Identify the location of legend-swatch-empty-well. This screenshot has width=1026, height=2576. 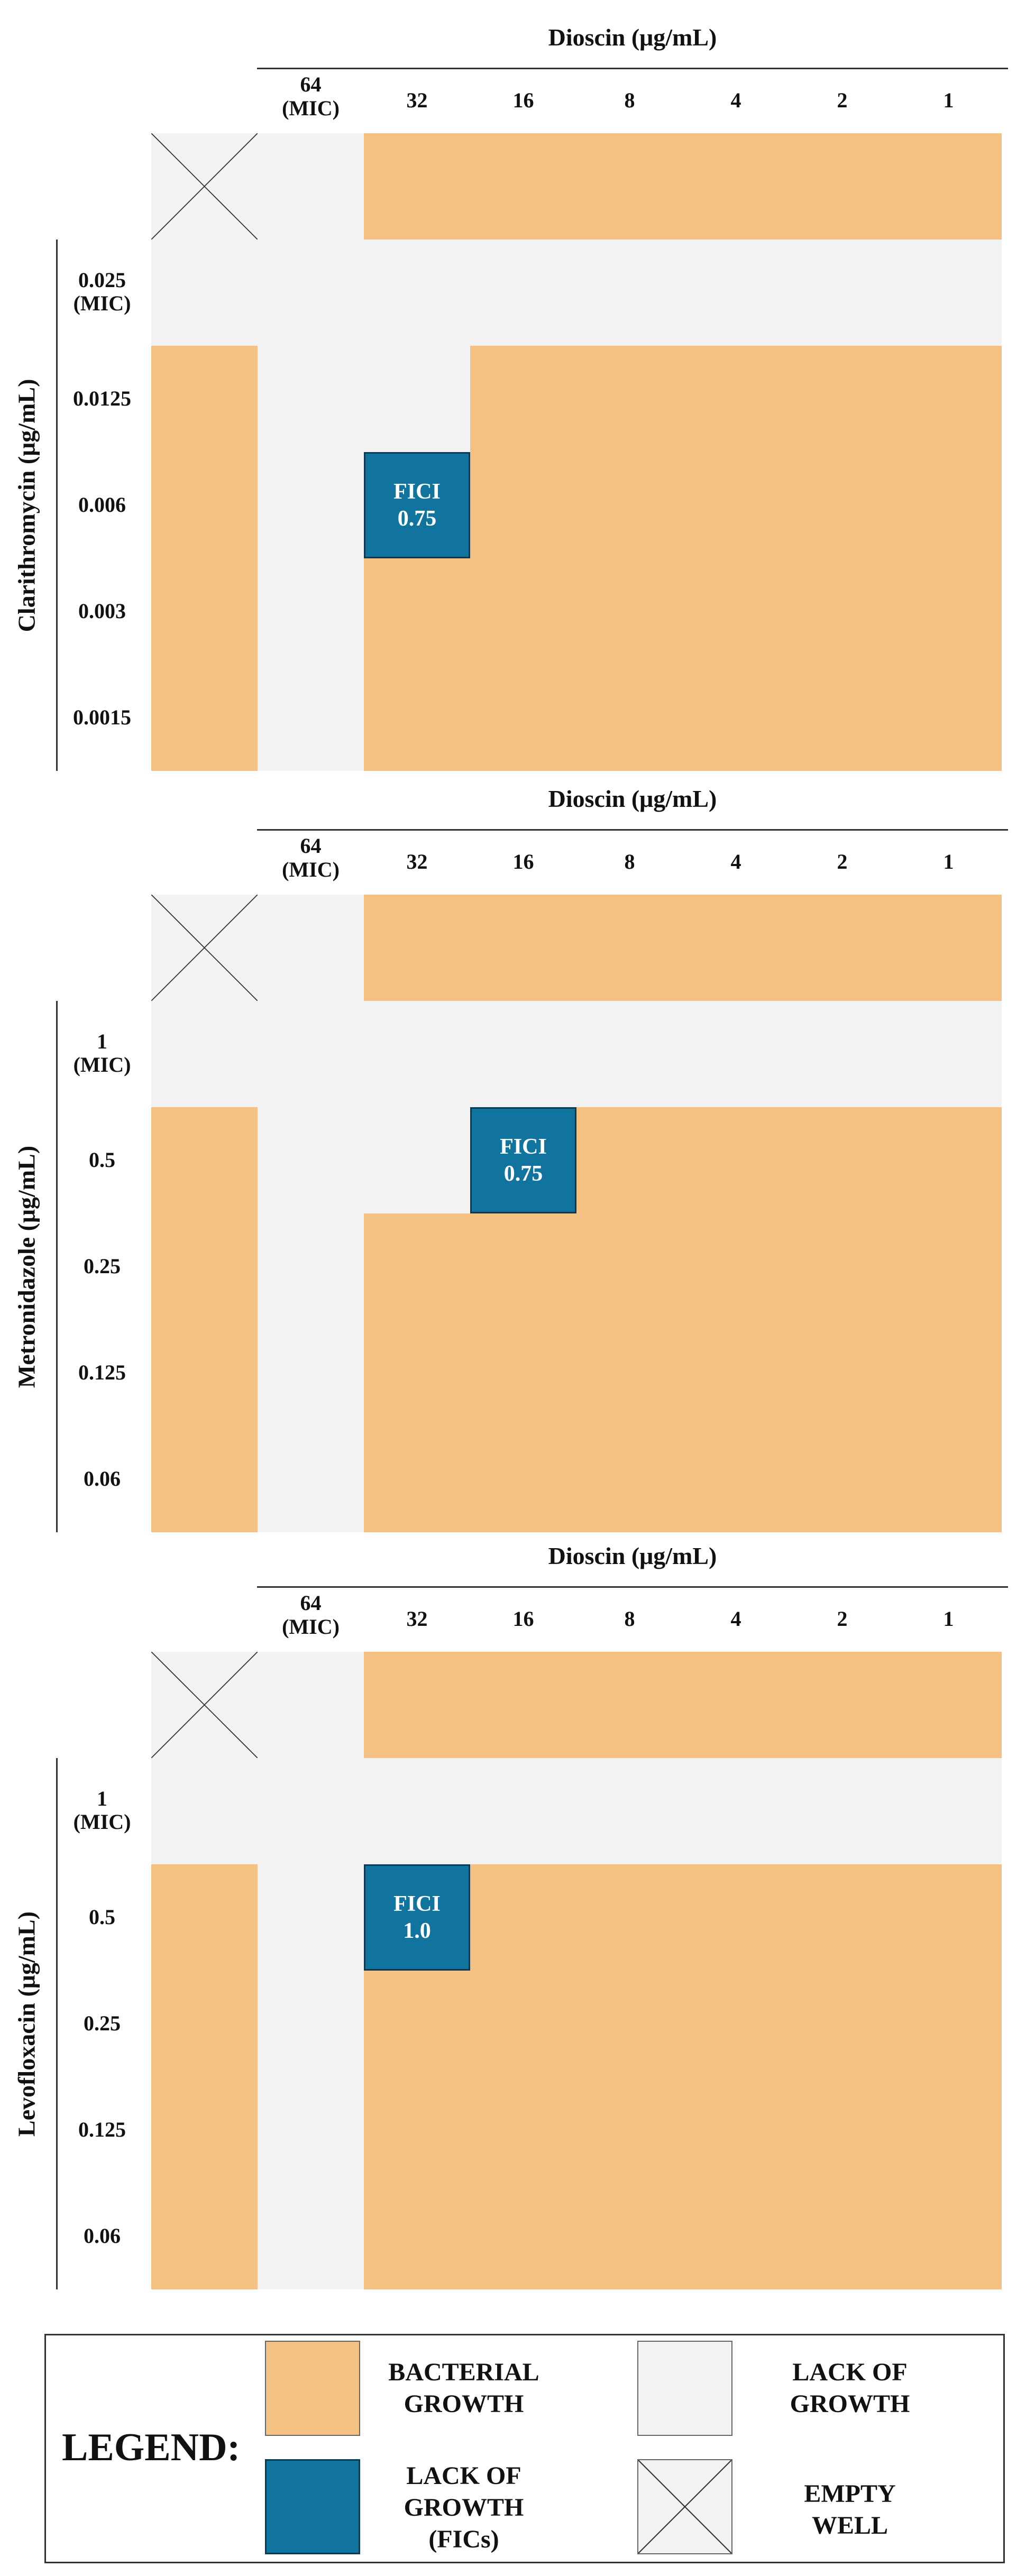
(684, 2506).